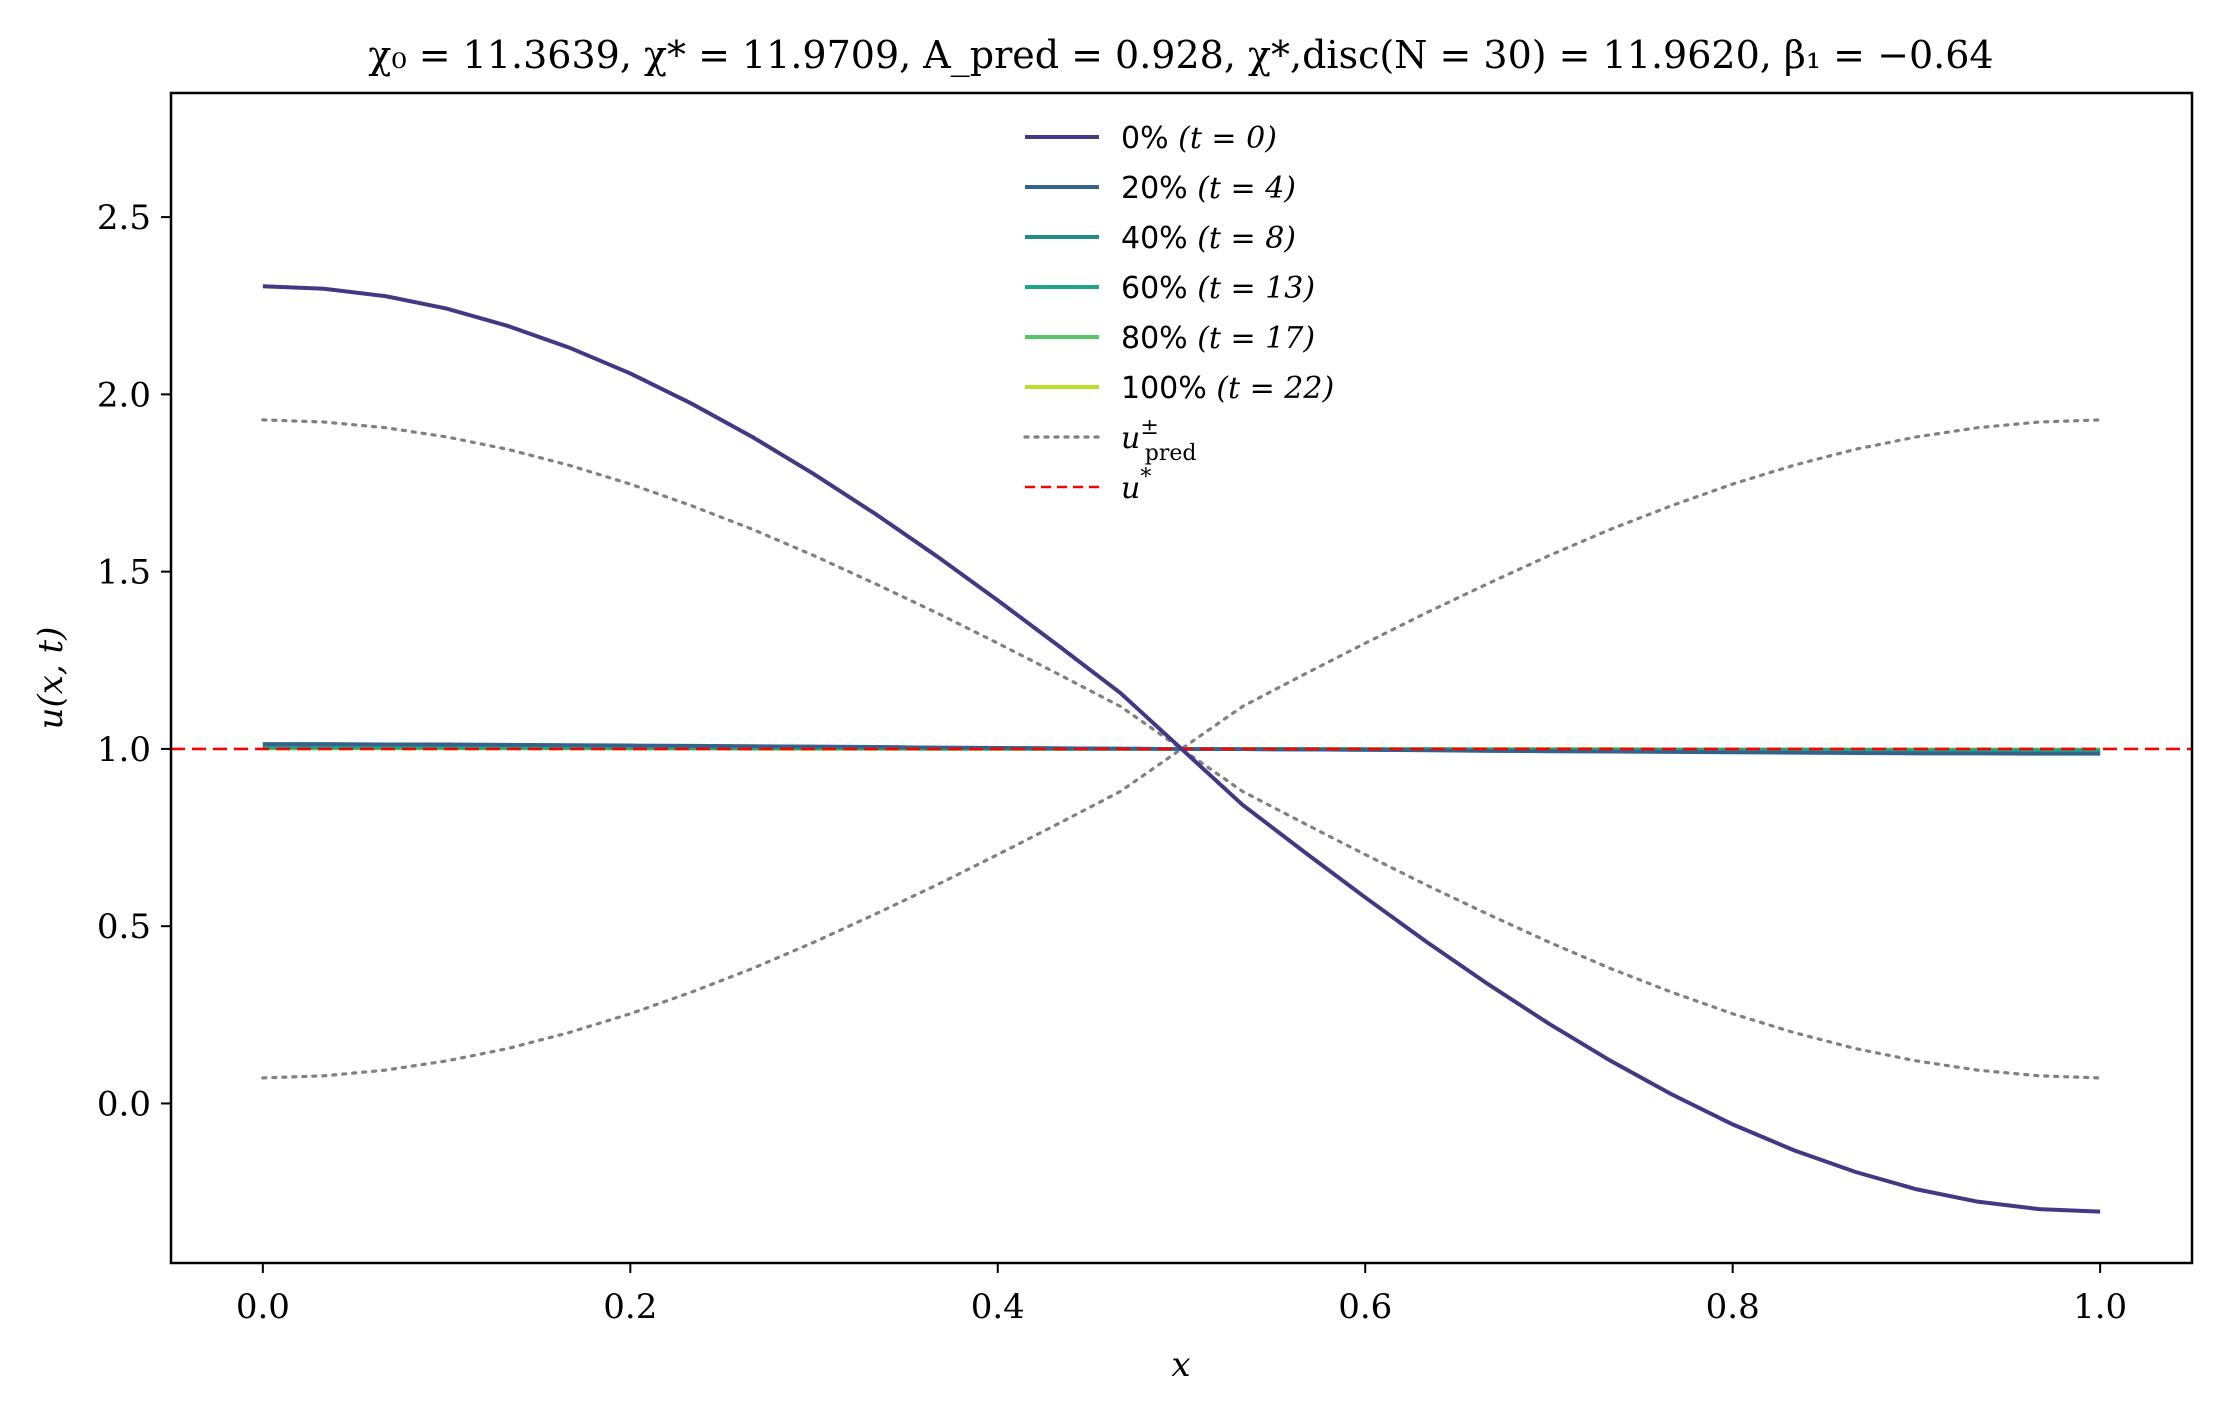 This screenshot has width=2220, height=1409. What do you see at coordinates (124, 395) in the screenshot?
I see `y-tick-label: 2.0` at bounding box center [124, 395].